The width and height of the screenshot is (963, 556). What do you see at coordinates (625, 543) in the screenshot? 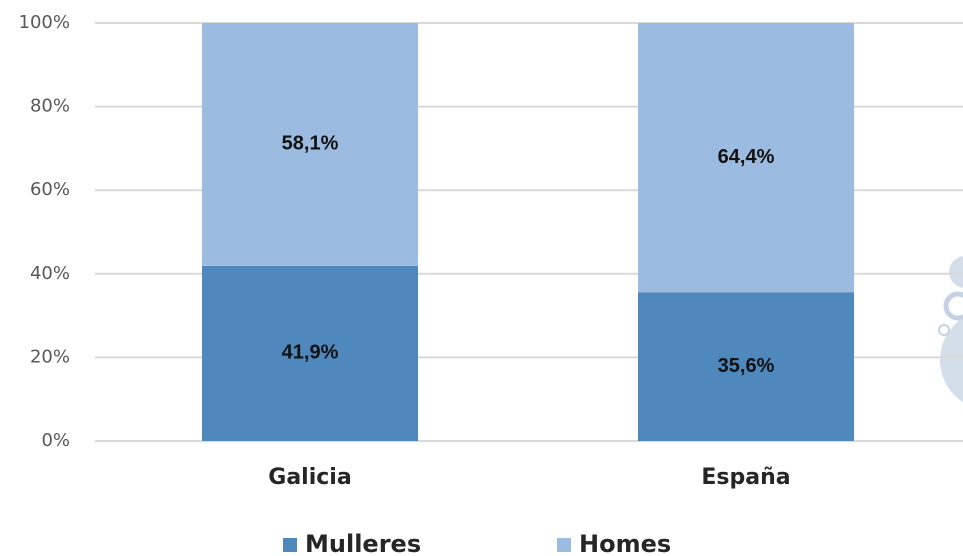
I see `legend-label: Homes` at bounding box center [625, 543].